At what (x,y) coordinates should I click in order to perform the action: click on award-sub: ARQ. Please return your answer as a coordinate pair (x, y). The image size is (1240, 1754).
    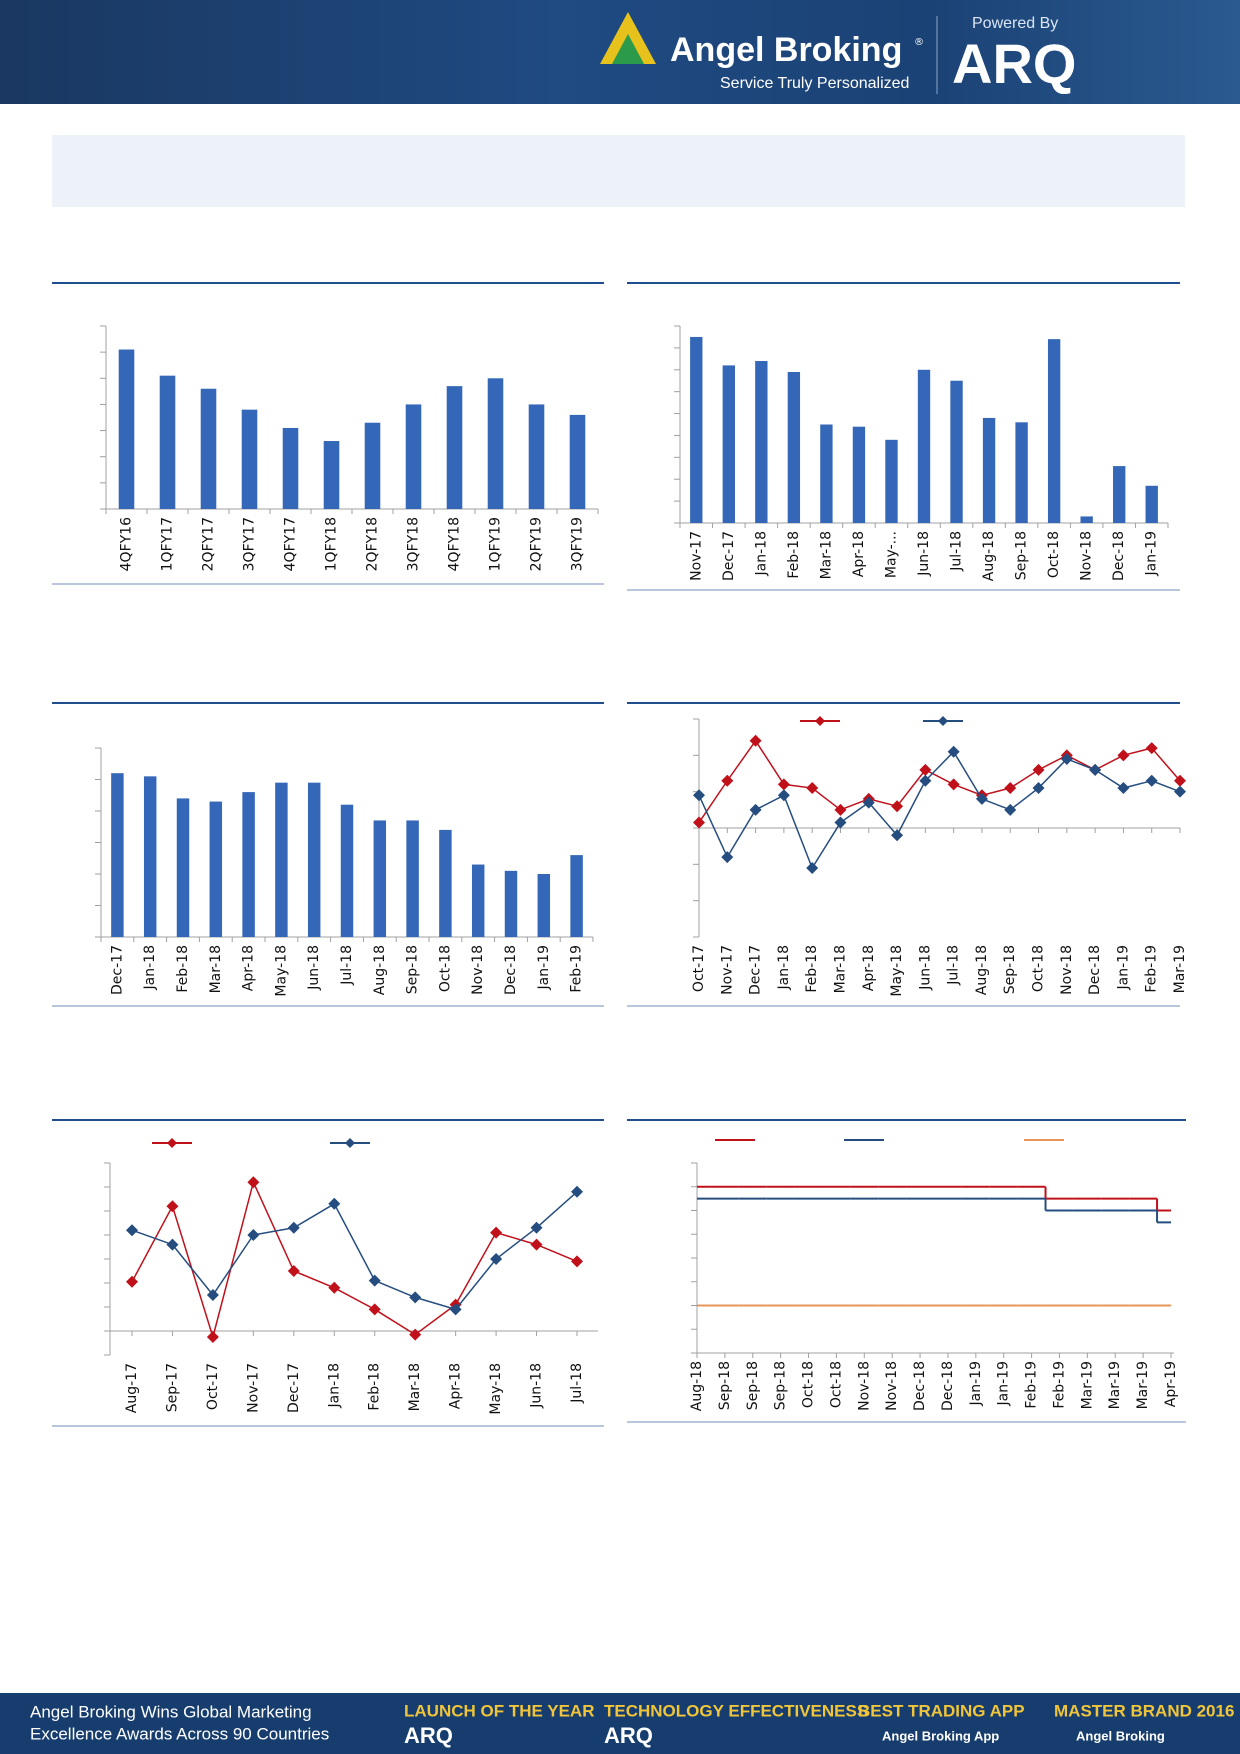
    Looking at the image, I should click on (428, 1735).